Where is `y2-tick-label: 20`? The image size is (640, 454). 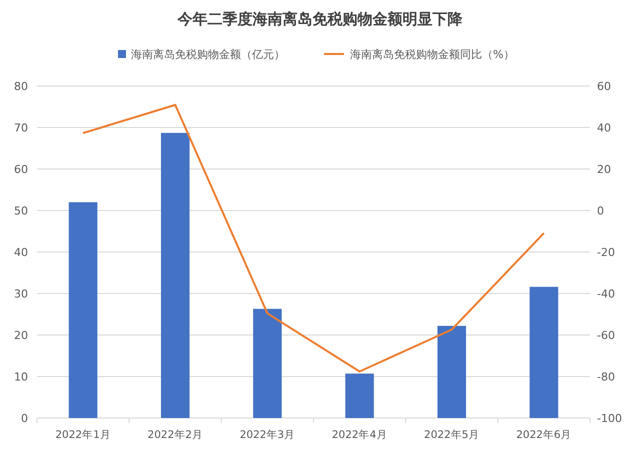
y2-tick-label: 20 is located at coordinates (604, 169).